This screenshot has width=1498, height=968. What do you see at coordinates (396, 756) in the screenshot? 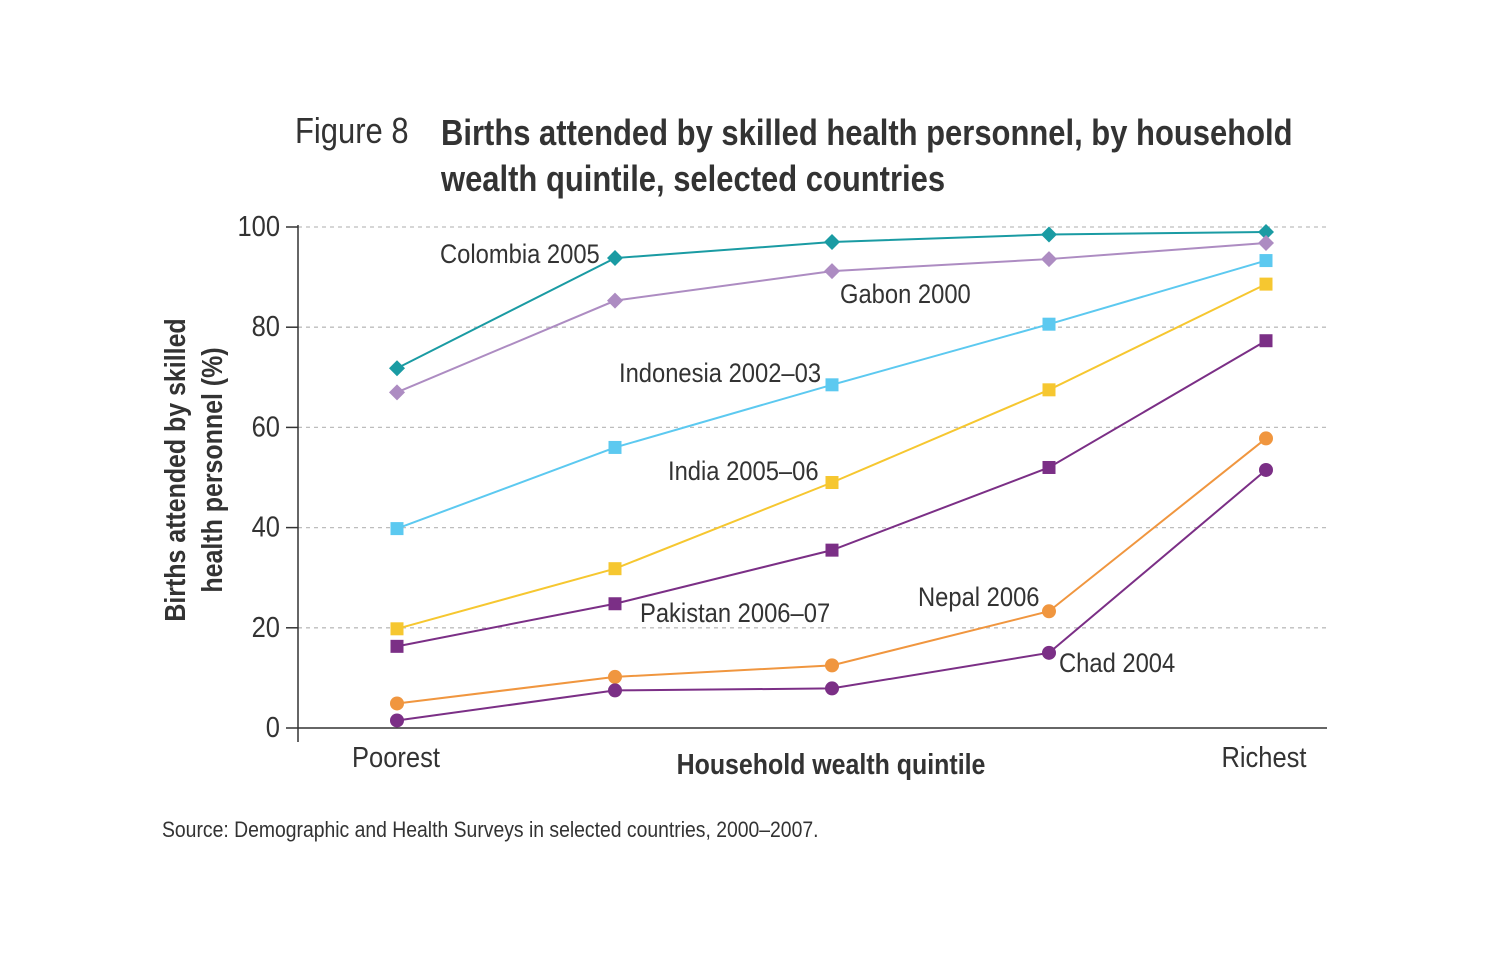
I see `x-tick-label: Poorest` at bounding box center [396, 756].